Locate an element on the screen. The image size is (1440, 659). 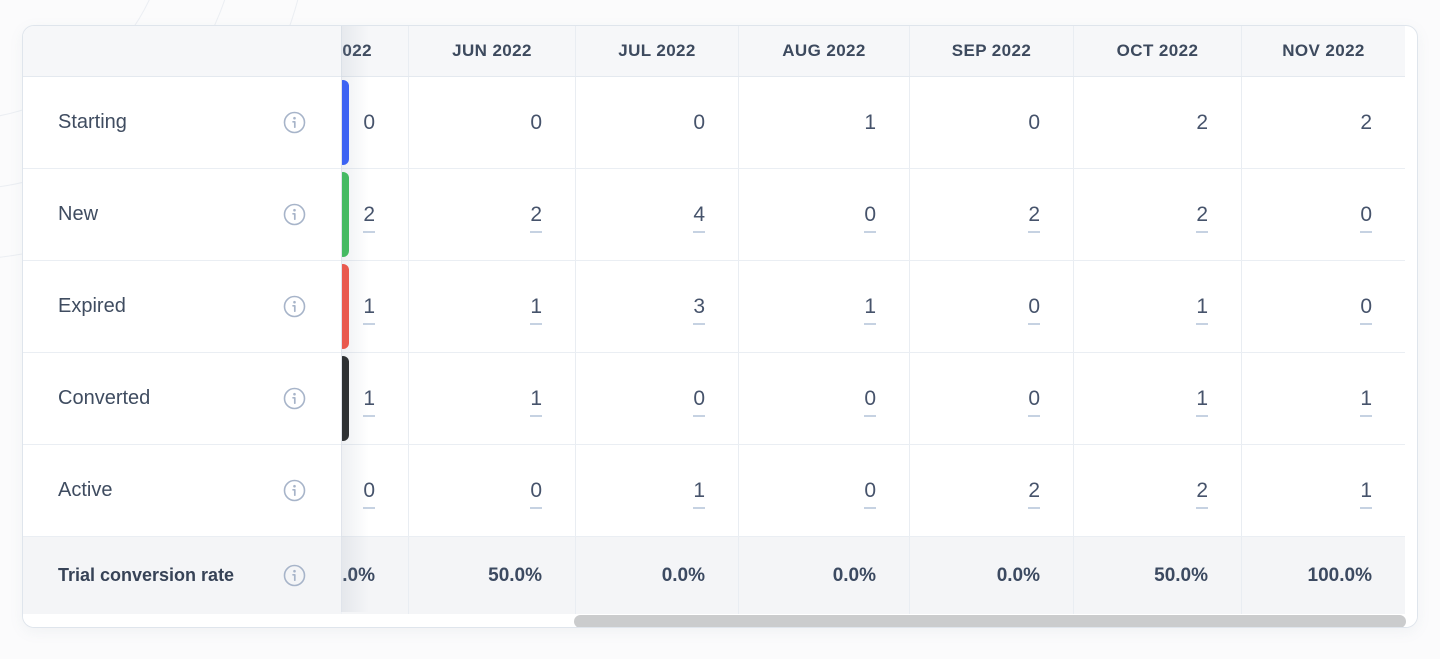
column-header-may: MAY 2022 is located at coordinates (374, 51).